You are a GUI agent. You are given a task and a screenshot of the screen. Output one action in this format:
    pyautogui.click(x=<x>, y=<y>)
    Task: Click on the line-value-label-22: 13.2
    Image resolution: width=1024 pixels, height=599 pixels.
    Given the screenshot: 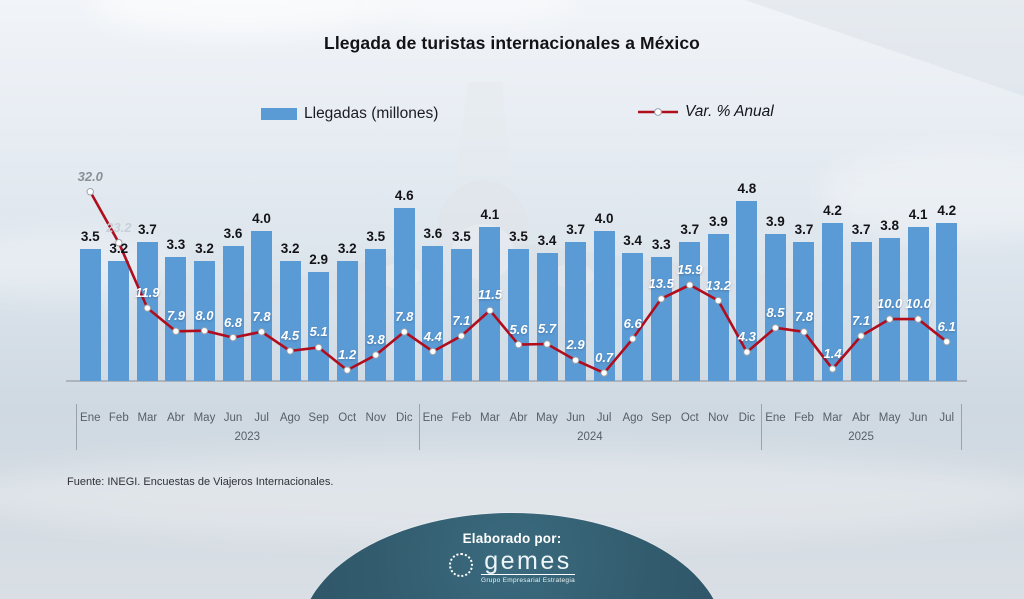 What is the action you would take?
    pyautogui.click(x=718, y=285)
    